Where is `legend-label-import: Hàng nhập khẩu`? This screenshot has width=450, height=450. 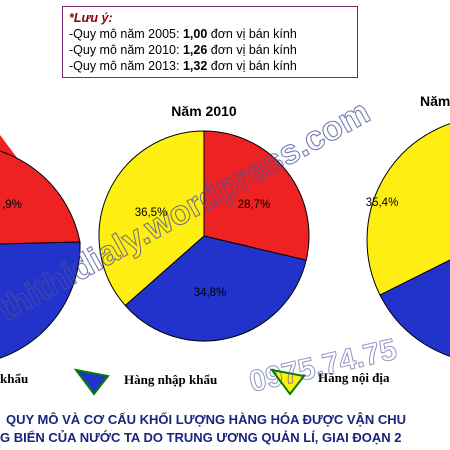 legend-label-import: Hàng nhập khẩu is located at coordinates (170, 379).